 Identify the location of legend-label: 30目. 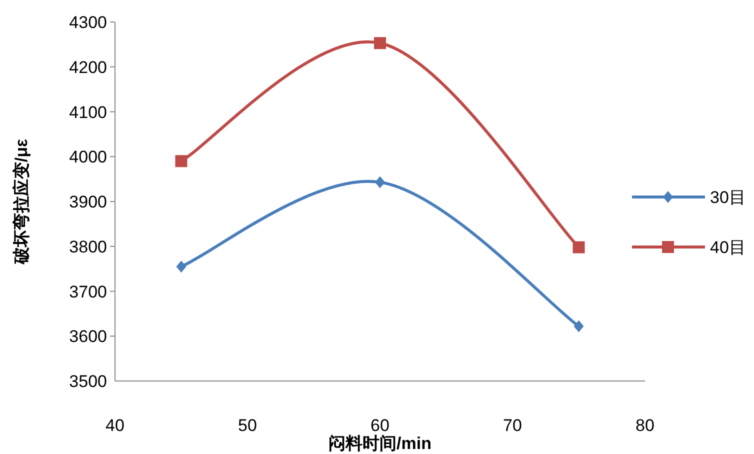
(728, 197).